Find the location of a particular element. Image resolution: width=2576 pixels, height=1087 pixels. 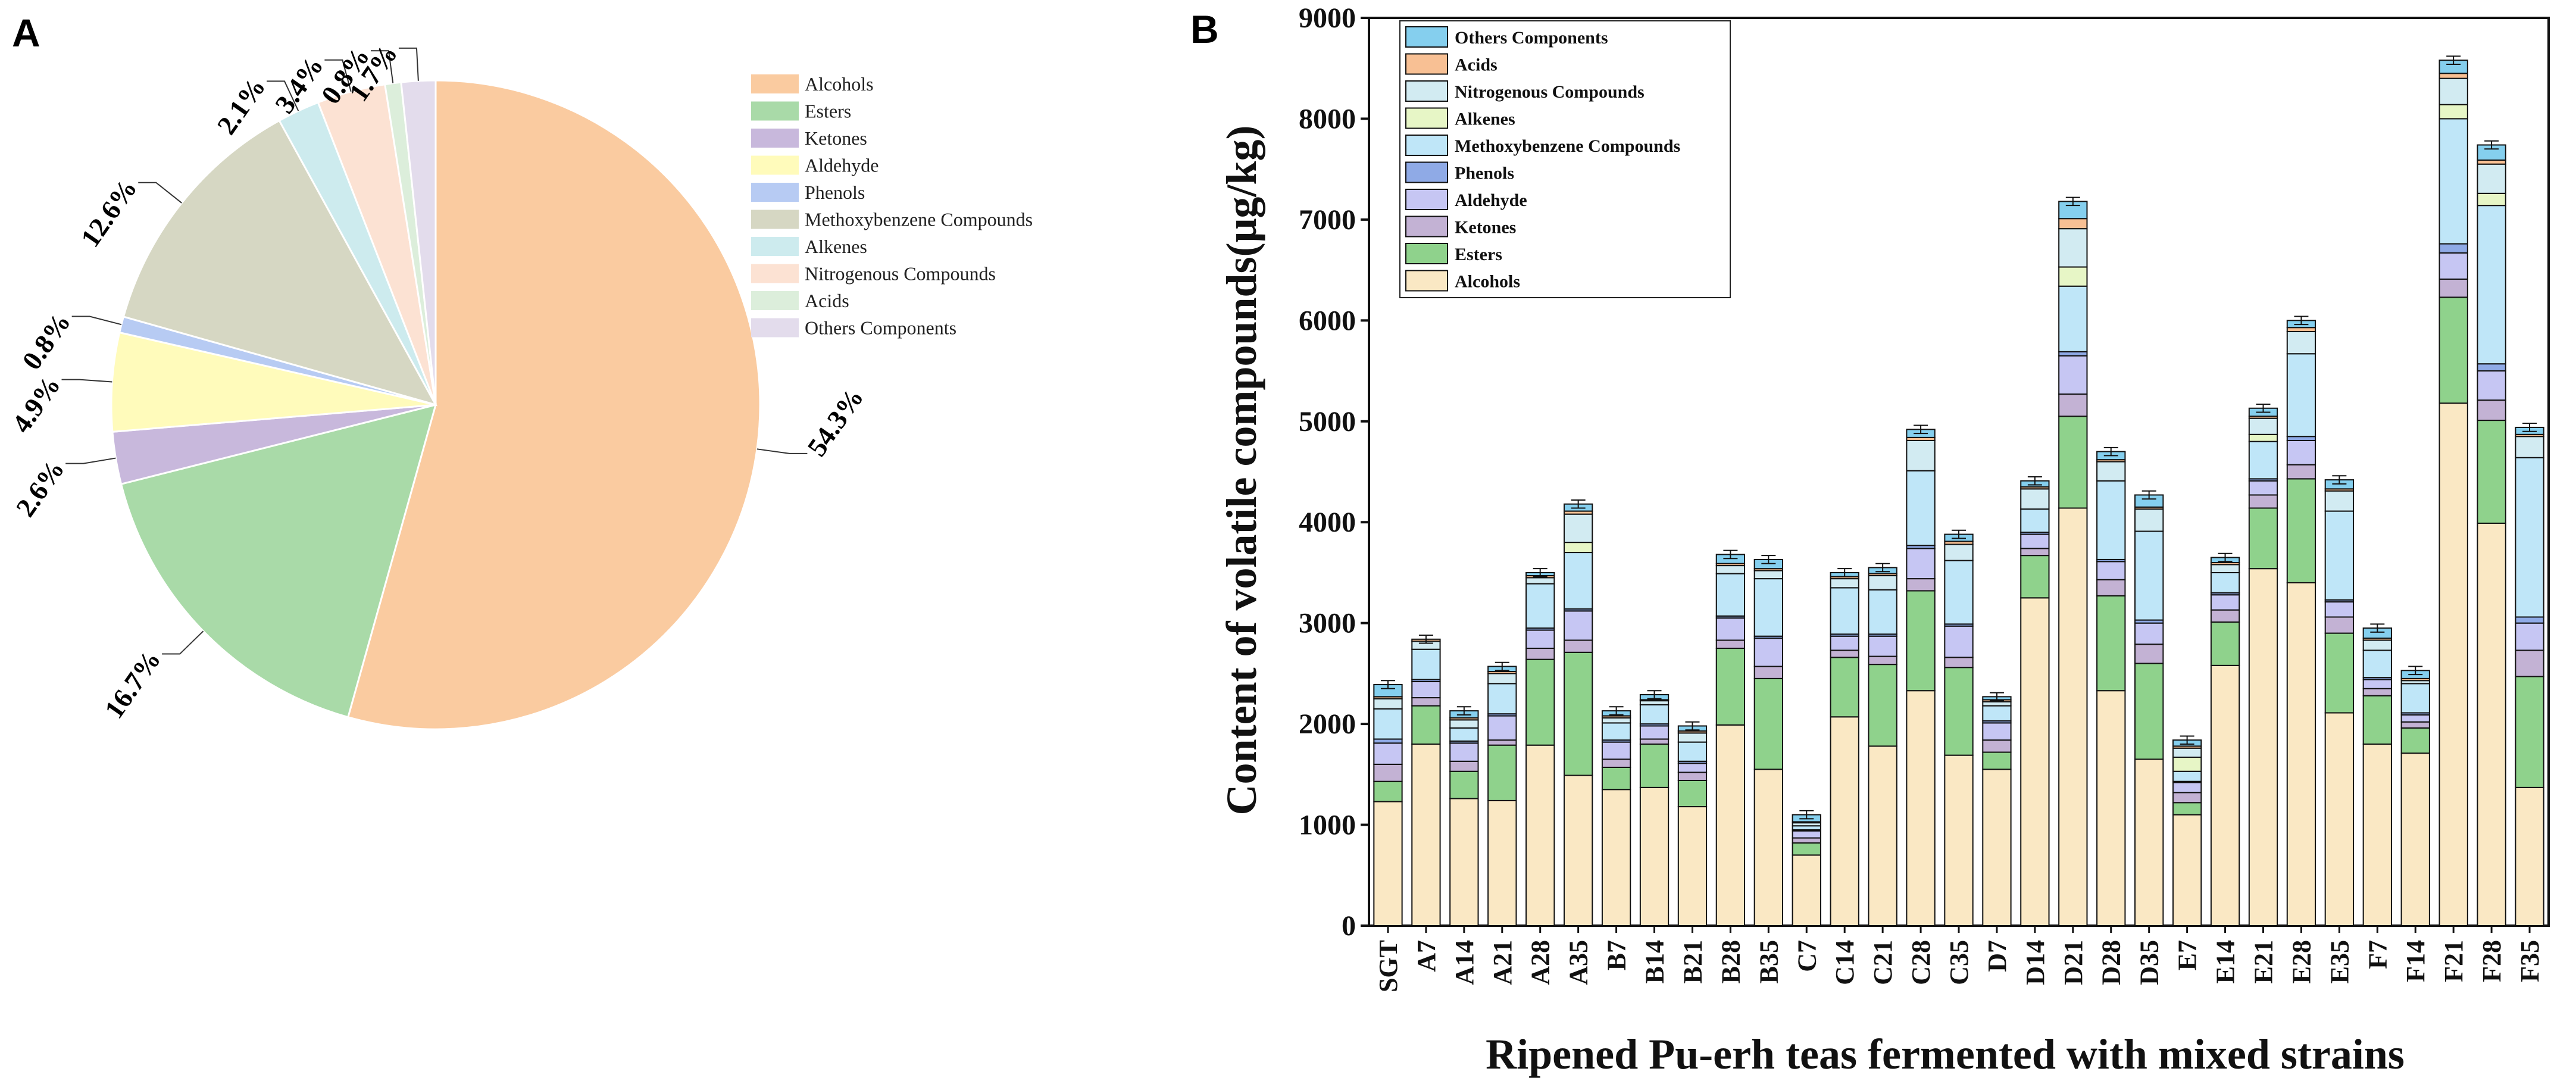

bar-segment-d14-aldehyde is located at coordinates (2035, 541).